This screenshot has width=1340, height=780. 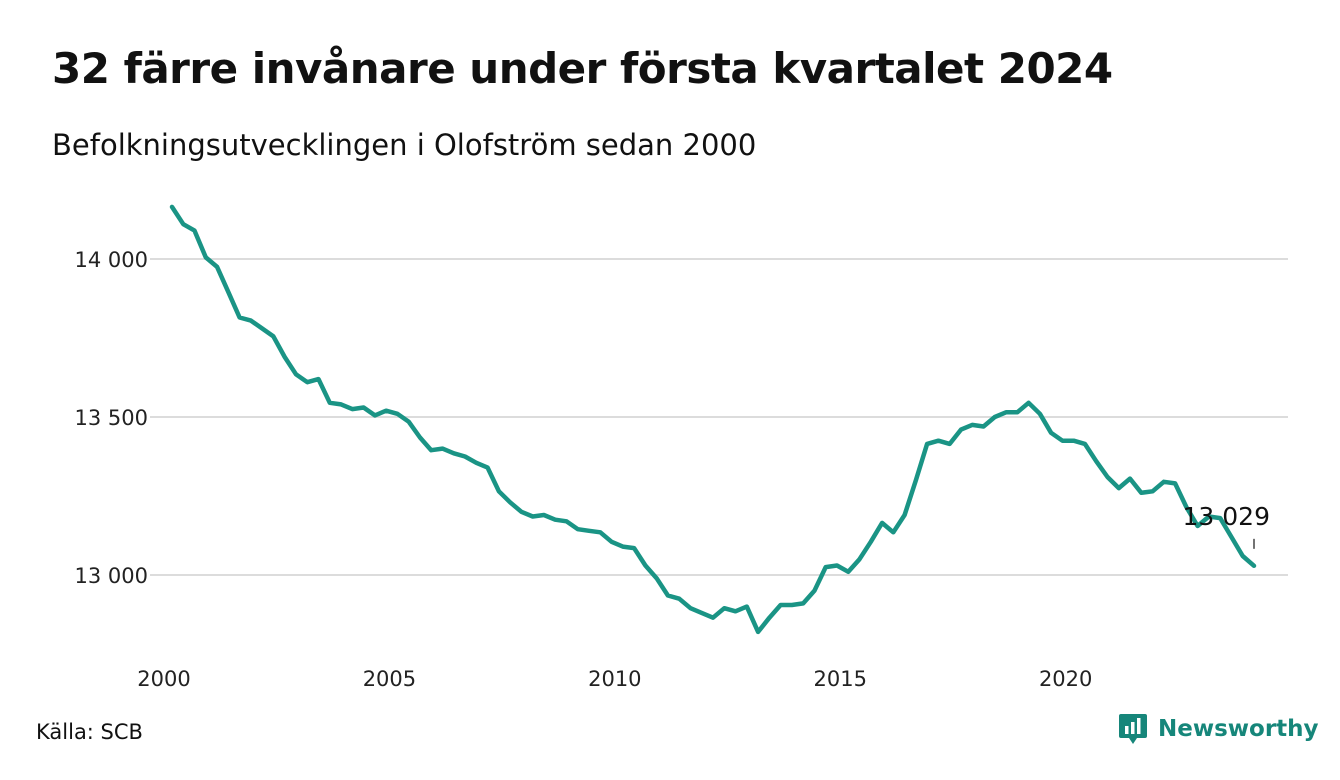 I want to click on x-tick-label: 2005, so click(x=389, y=679).